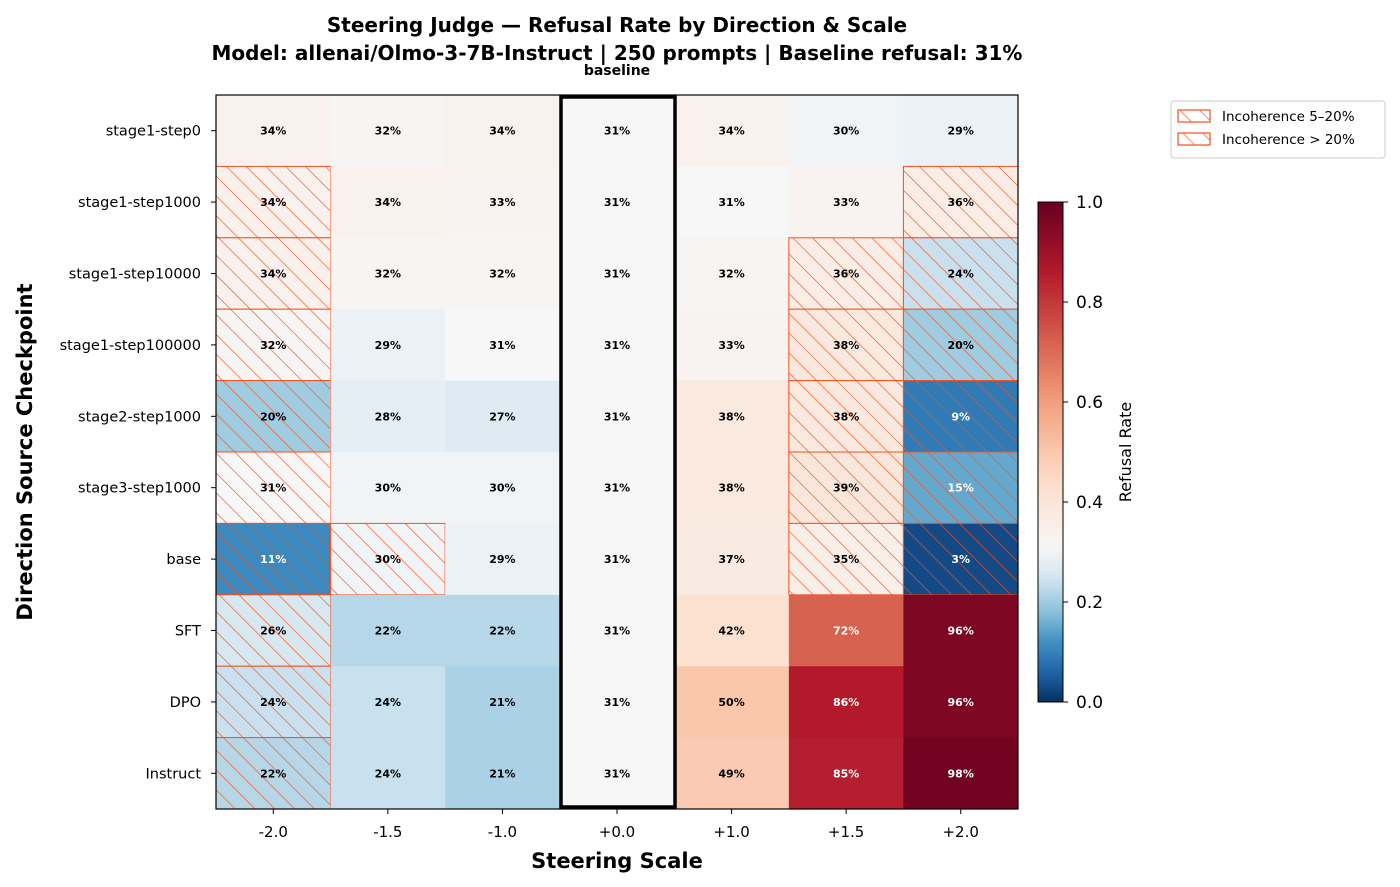 This screenshot has width=1400, height=887. I want to click on cell-value-label: 86%, so click(846, 702).